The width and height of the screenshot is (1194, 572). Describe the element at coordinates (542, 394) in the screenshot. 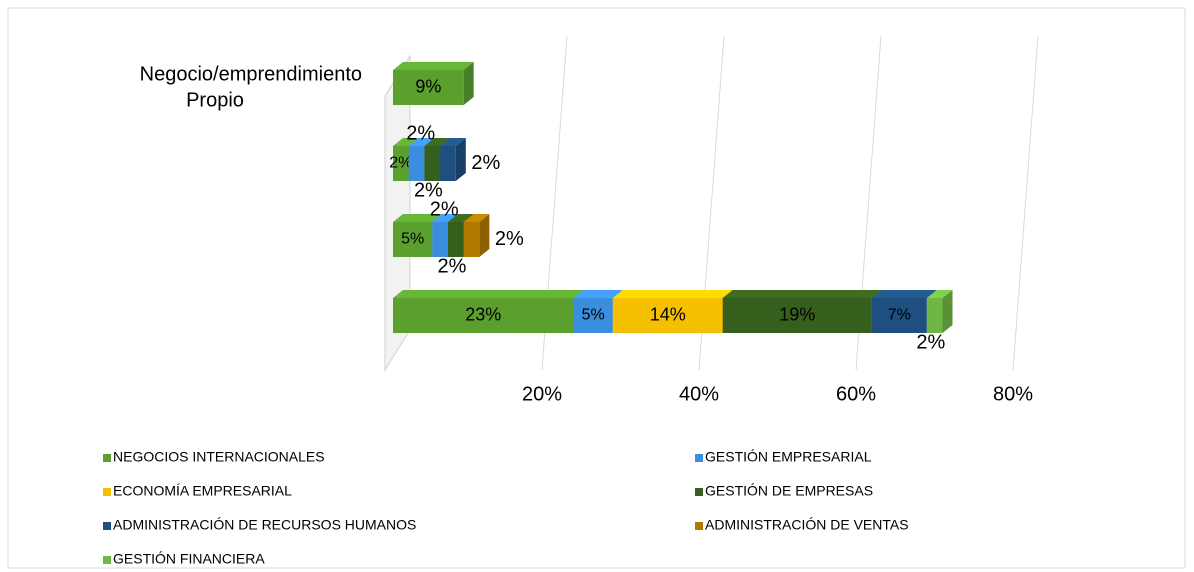

I see `x-tick-label: 20%` at that location.